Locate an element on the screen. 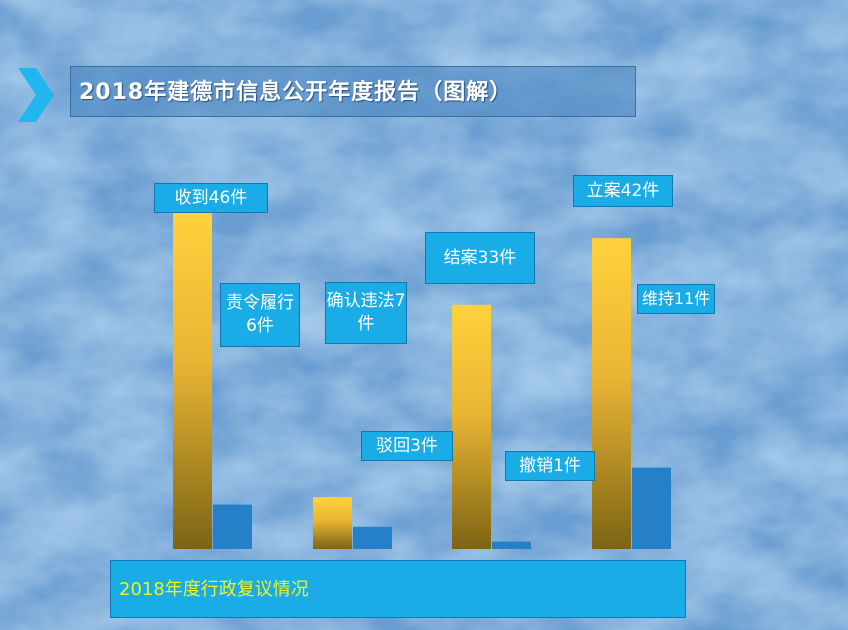 Image resolution: width=848 pixels, height=630 pixels. data-label-gold-3: 结案33件 is located at coordinates (480, 258).